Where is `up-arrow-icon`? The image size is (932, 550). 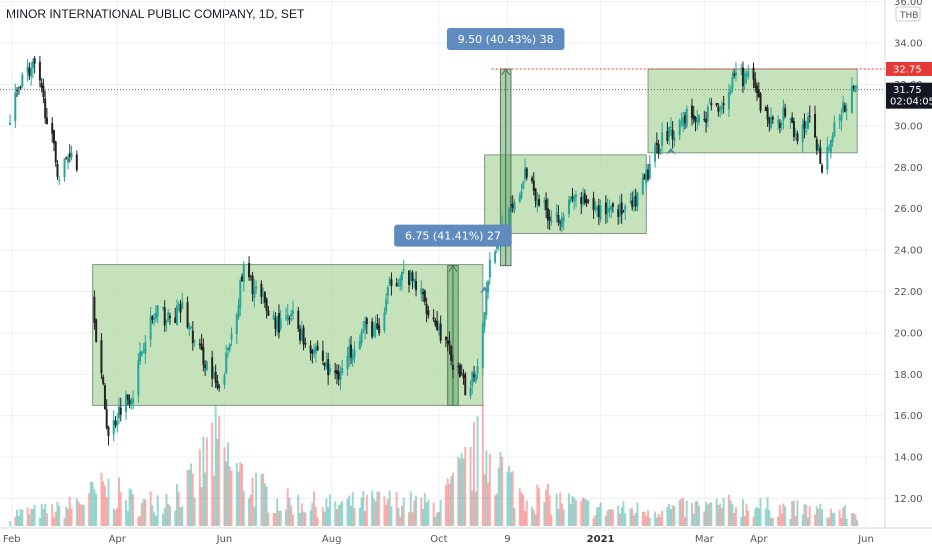
up-arrow-icon is located at coordinates (484, 290).